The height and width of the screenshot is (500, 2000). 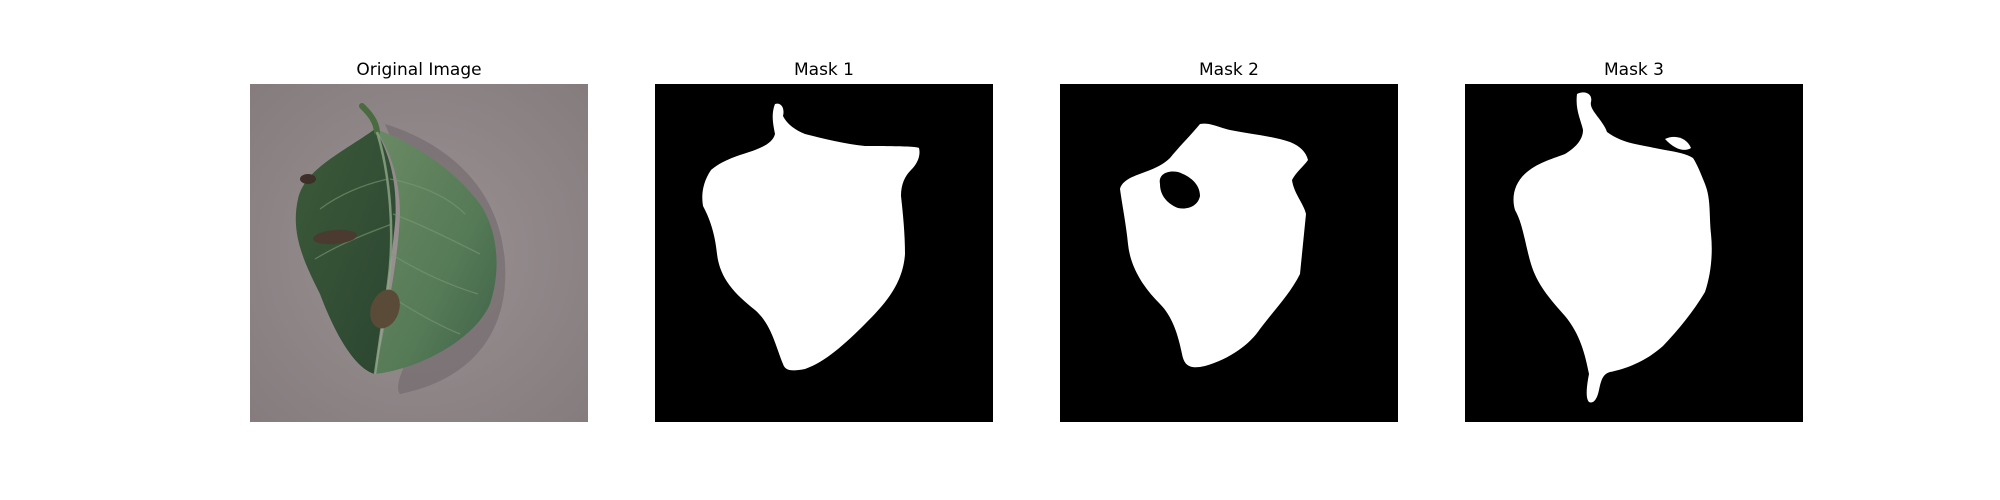 What do you see at coordinates (1633, 70) in the screenshot?
I see `panel-title: Mask 3` at bounding box center [1633, 70].